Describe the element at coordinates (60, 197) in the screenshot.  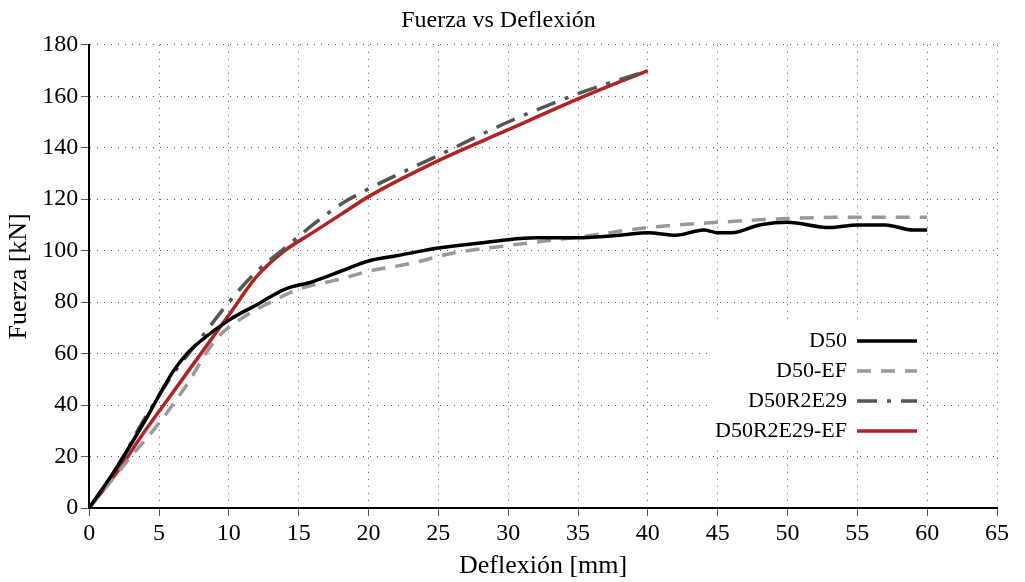
I see `y-tick-label: 120` at that location.